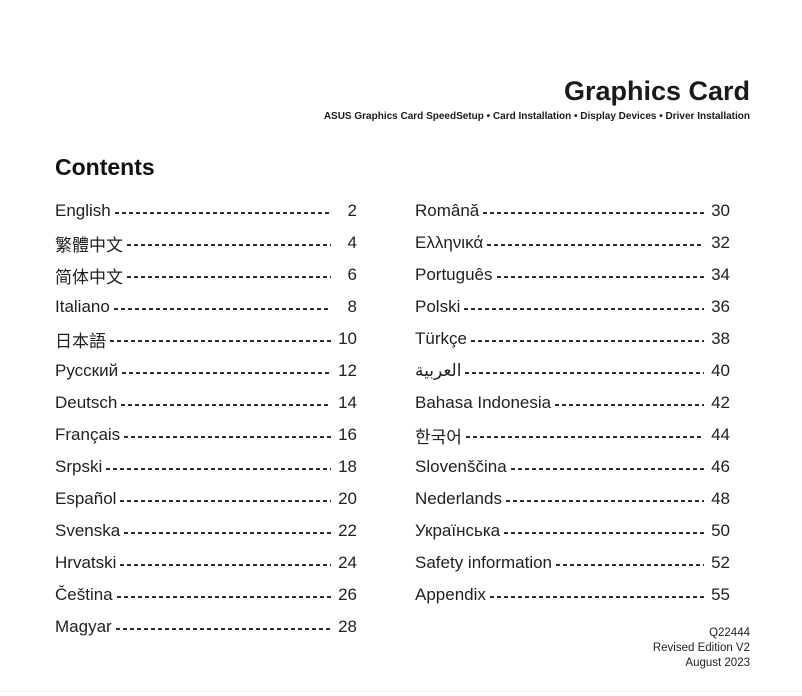  What do you see at coordinates (80, 341) in the screenshot?
I see `toc-label: 日本語` at bounding box center [80, 341].